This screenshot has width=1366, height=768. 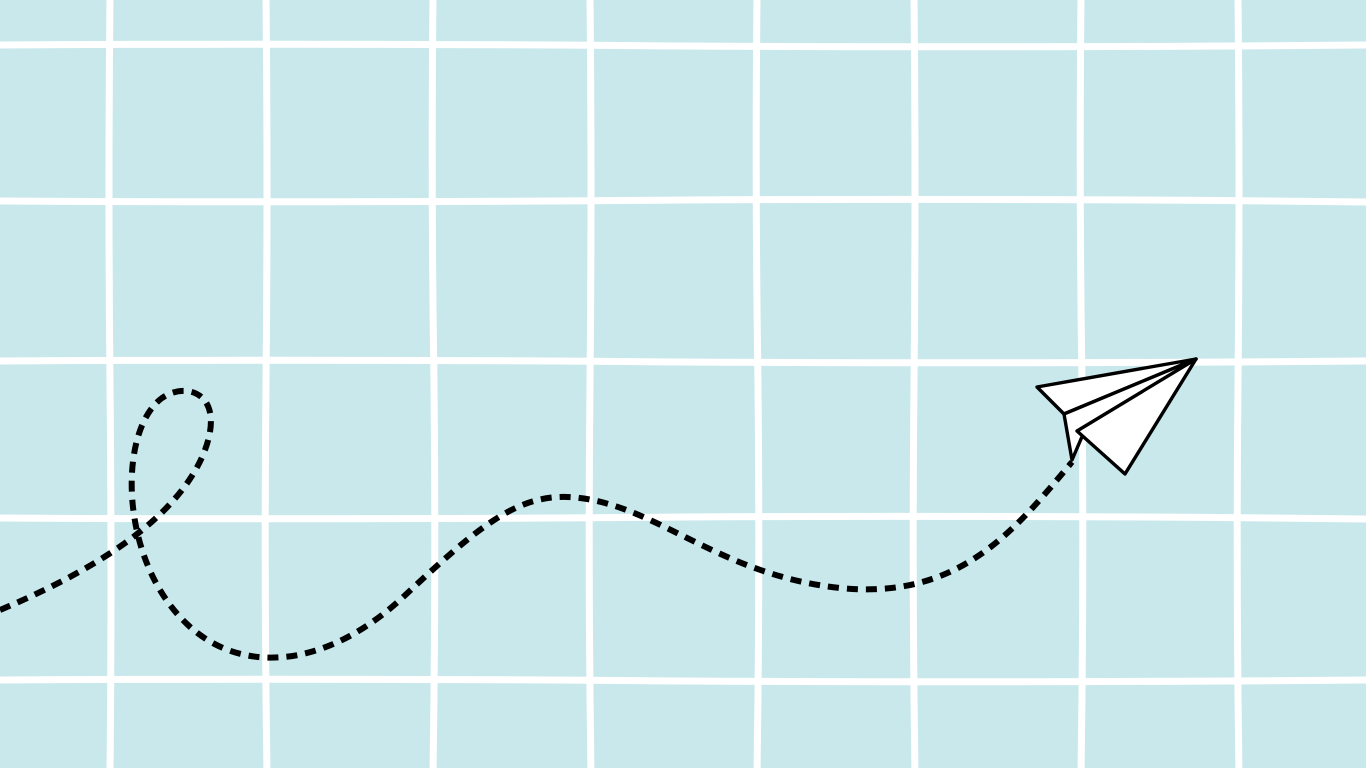 I want to click on plane-right-wing, so click(x=1136, y=416).